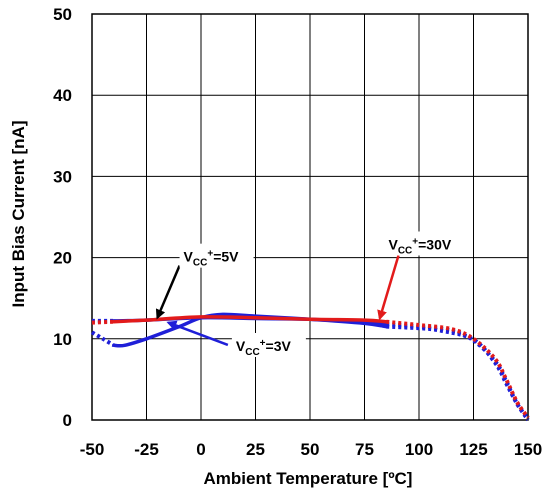 This screenshot has height=493, width=552. Describe the element at coordinates (62, 14) in the screenshot. I see `y-tick-label: 50` at that location.